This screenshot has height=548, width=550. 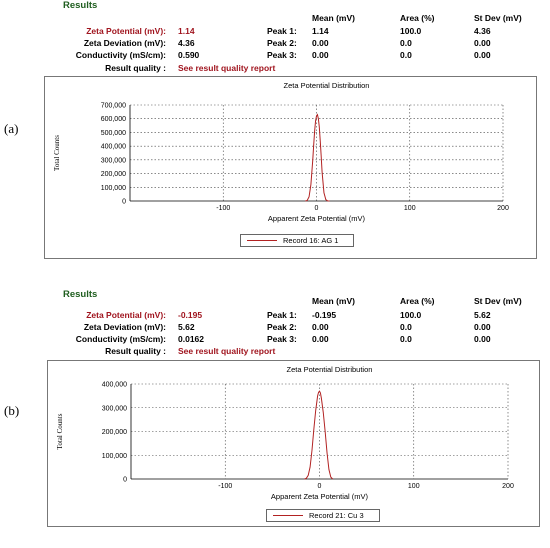 What do you see at coordinates (482, 315) in the screenshot?
I see `peak-1-stdev: 5.62` at bounding box center [482, 315].